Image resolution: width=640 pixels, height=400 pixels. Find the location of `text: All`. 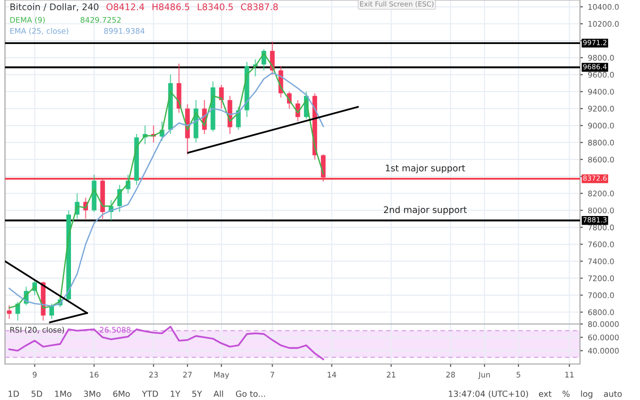

text: All is located at coordinates (219, 393).